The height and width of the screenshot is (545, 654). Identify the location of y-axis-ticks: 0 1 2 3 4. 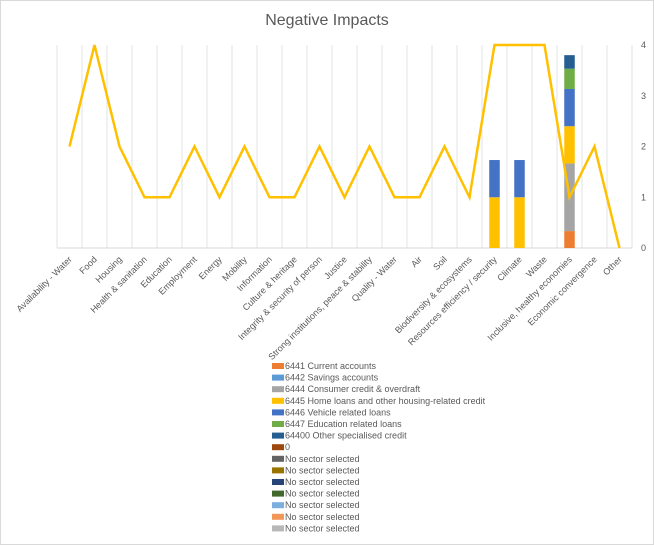
(643, 146).